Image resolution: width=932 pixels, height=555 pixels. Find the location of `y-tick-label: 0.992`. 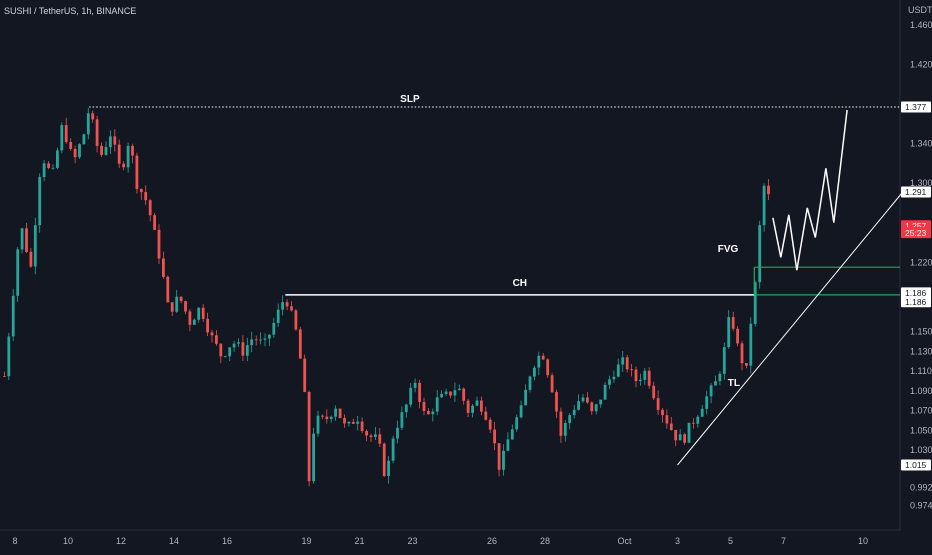

y-tick-label: 0.992 is located at coordinates (921, 488).